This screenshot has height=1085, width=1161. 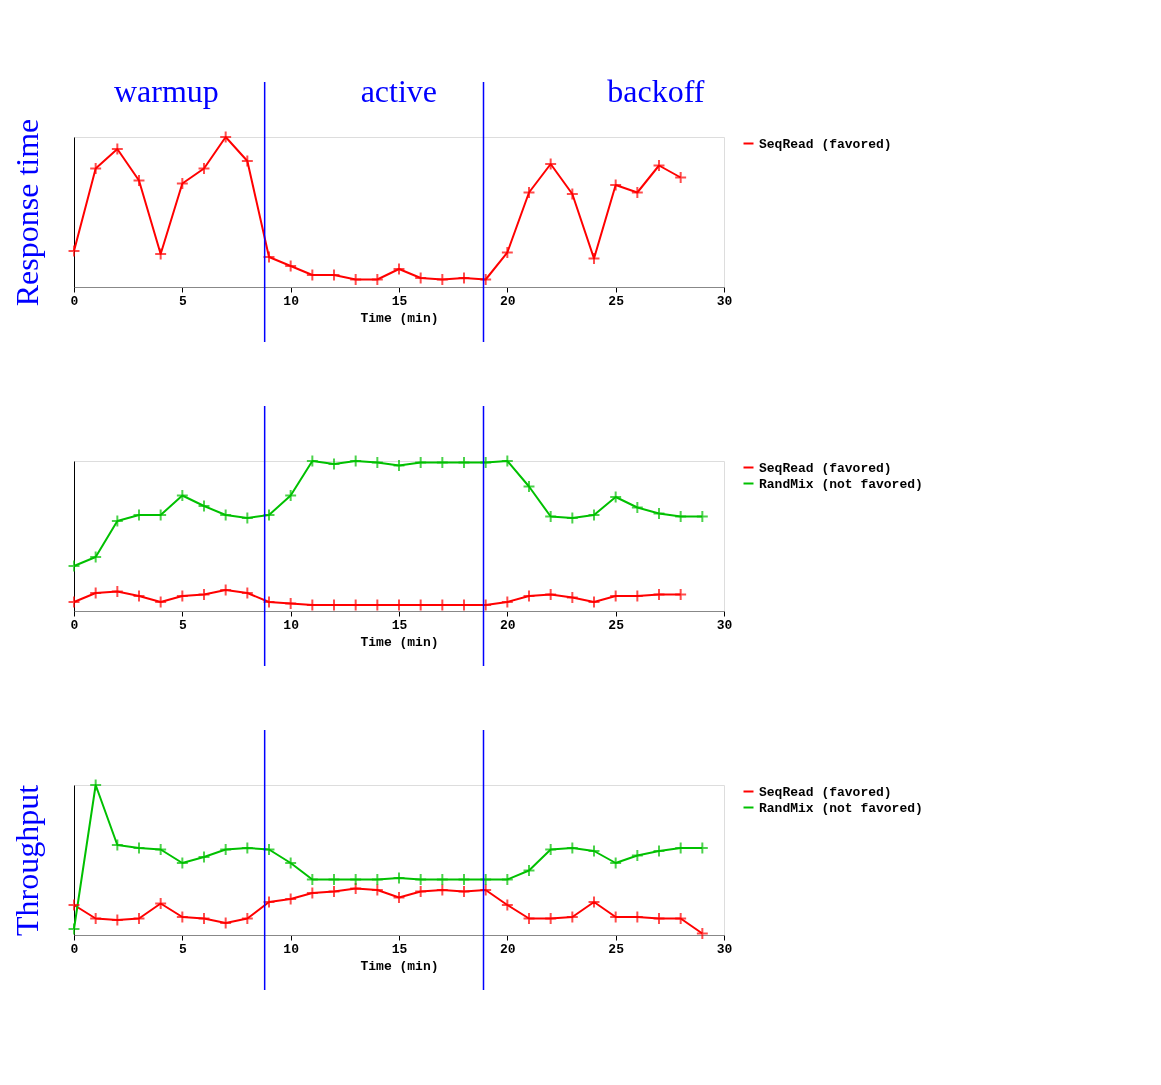 What do you see at coordinates (399, 91) in the screenshot?
I see `text: active` at bounding box center [399, 91].